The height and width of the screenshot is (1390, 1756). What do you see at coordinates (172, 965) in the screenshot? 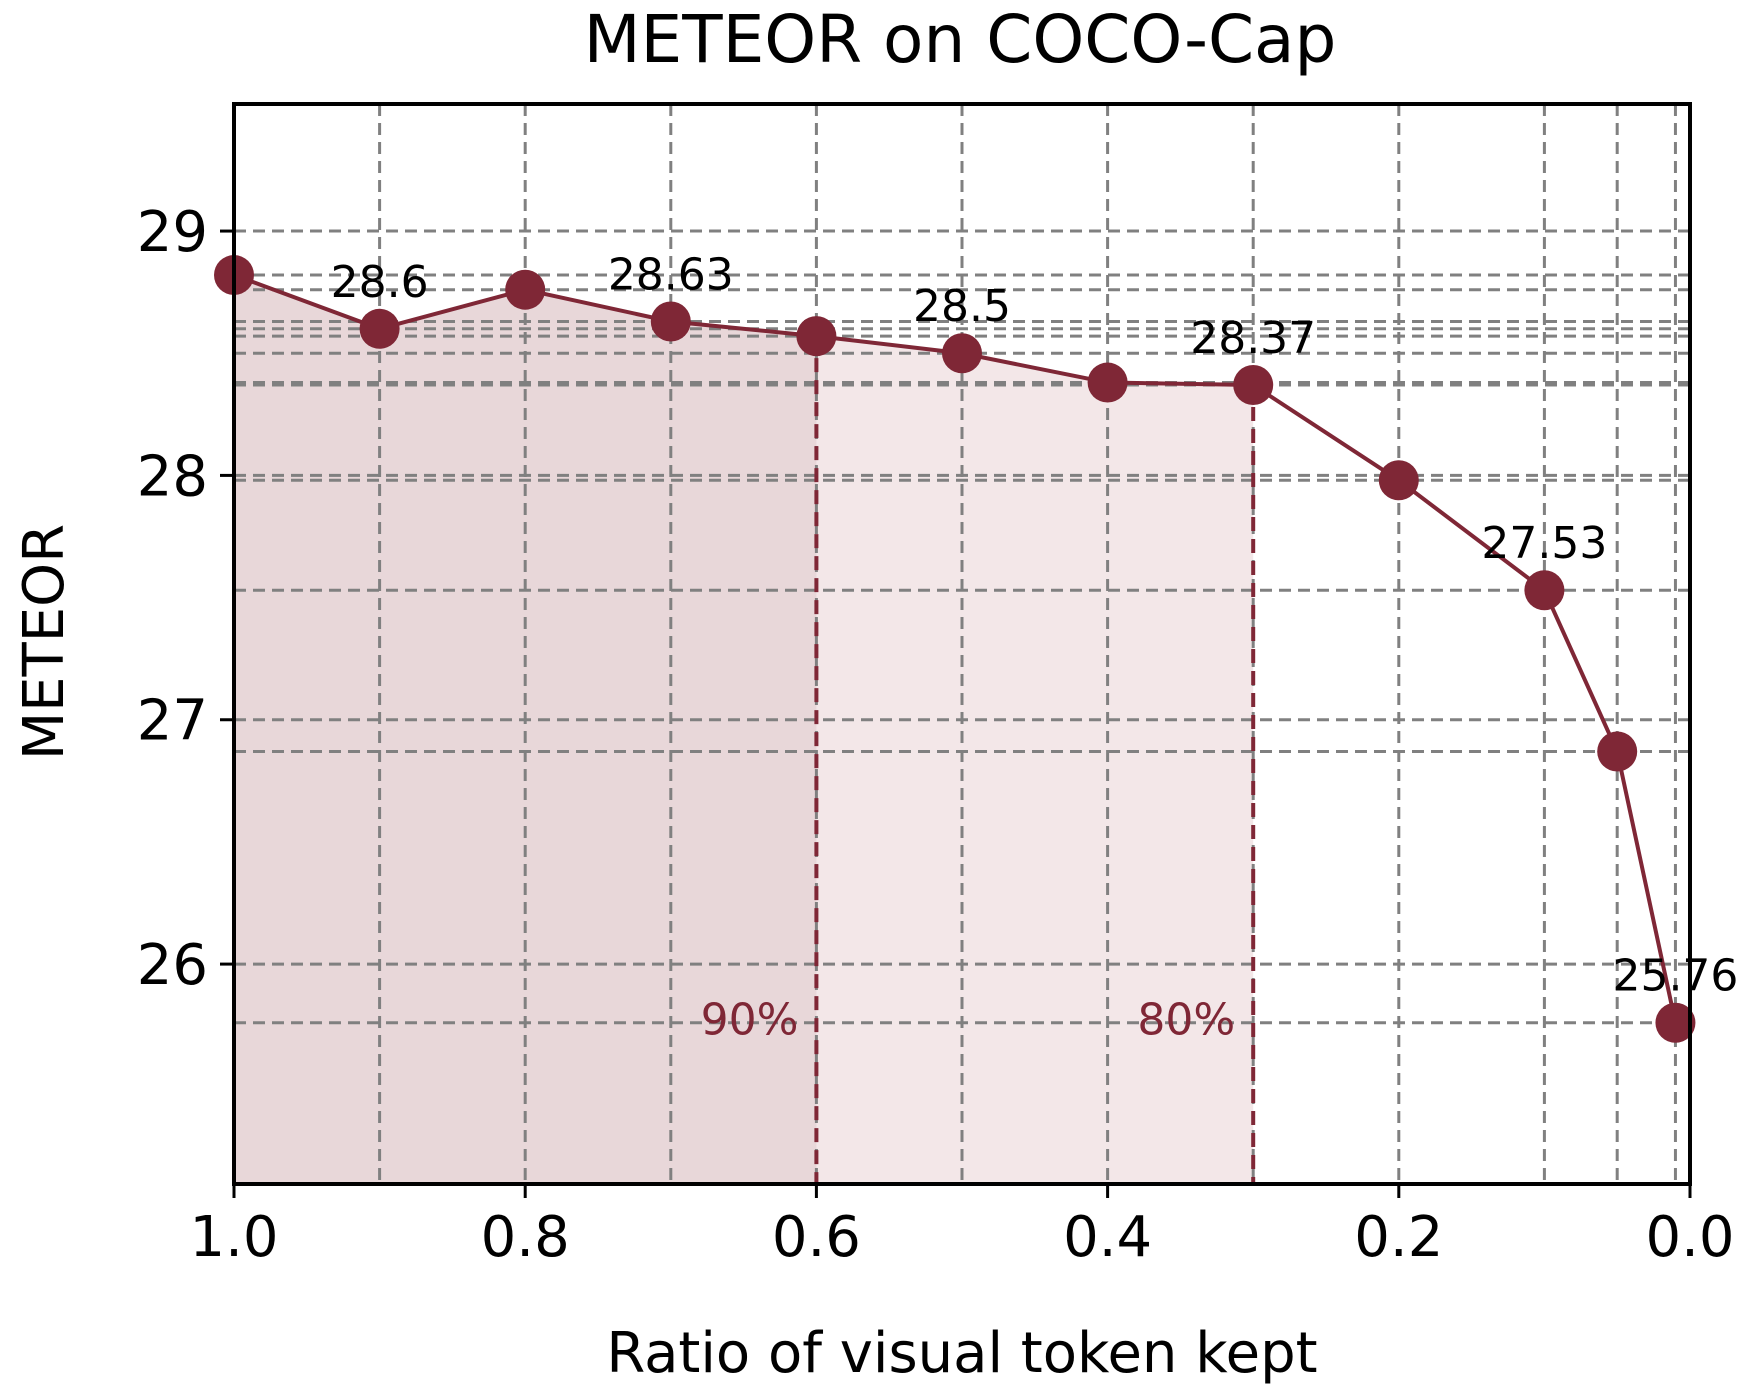
I see `y-tick-label: 26` at bounding box center [172, 965].